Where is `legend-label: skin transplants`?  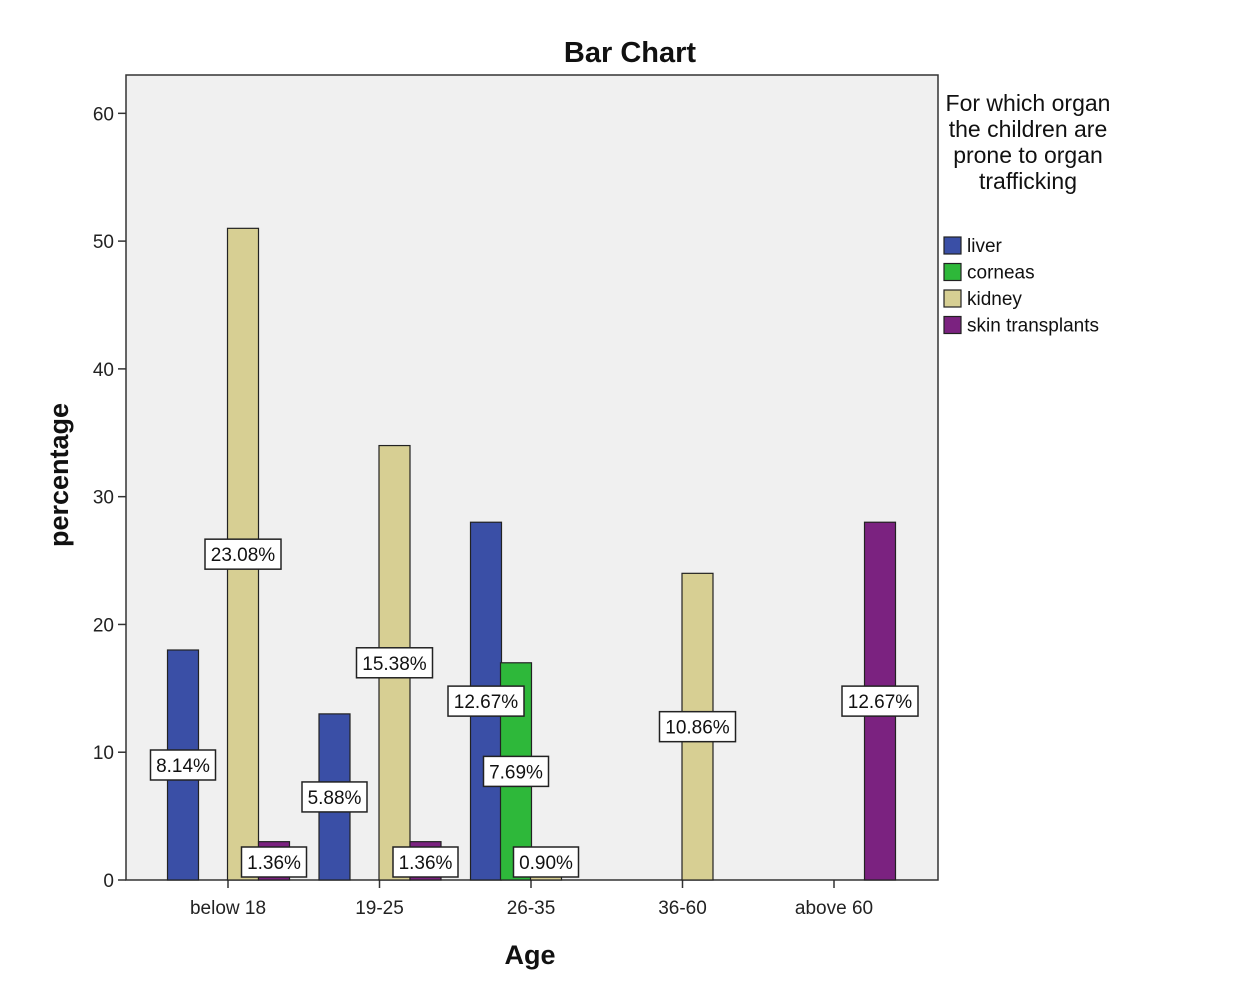
legend-label: skin transplants is located at coordinates (1033, 326).